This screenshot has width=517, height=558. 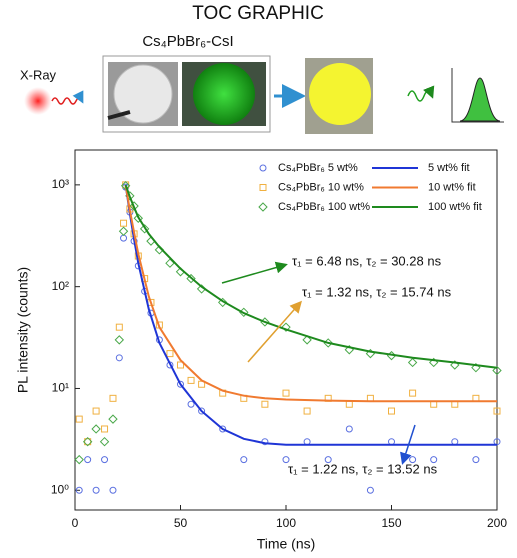 What do you see at coordinates (60, 388) in the screenshot?
I see `y-tick-label: 10¹` at bounding box center [60, 388].